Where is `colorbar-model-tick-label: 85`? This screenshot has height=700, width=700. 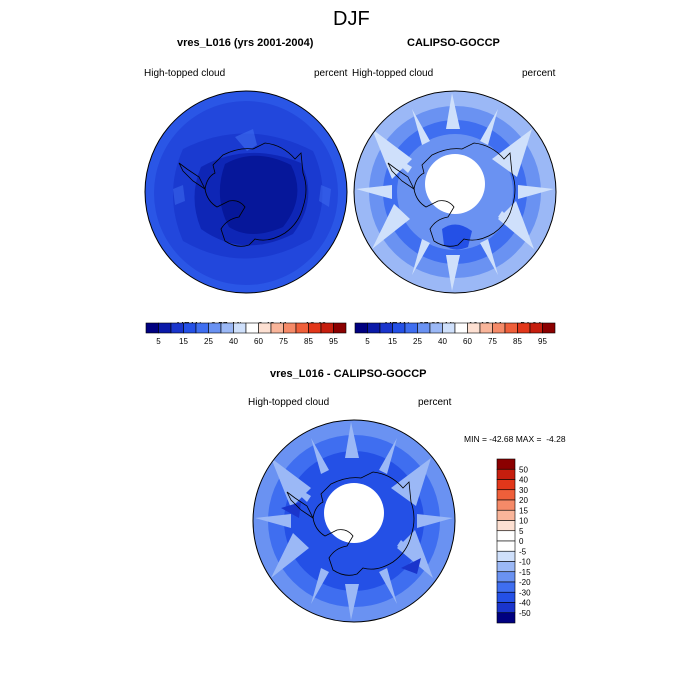 colorbar-model-tick-label: 85 is located at coordinates (308, 341).